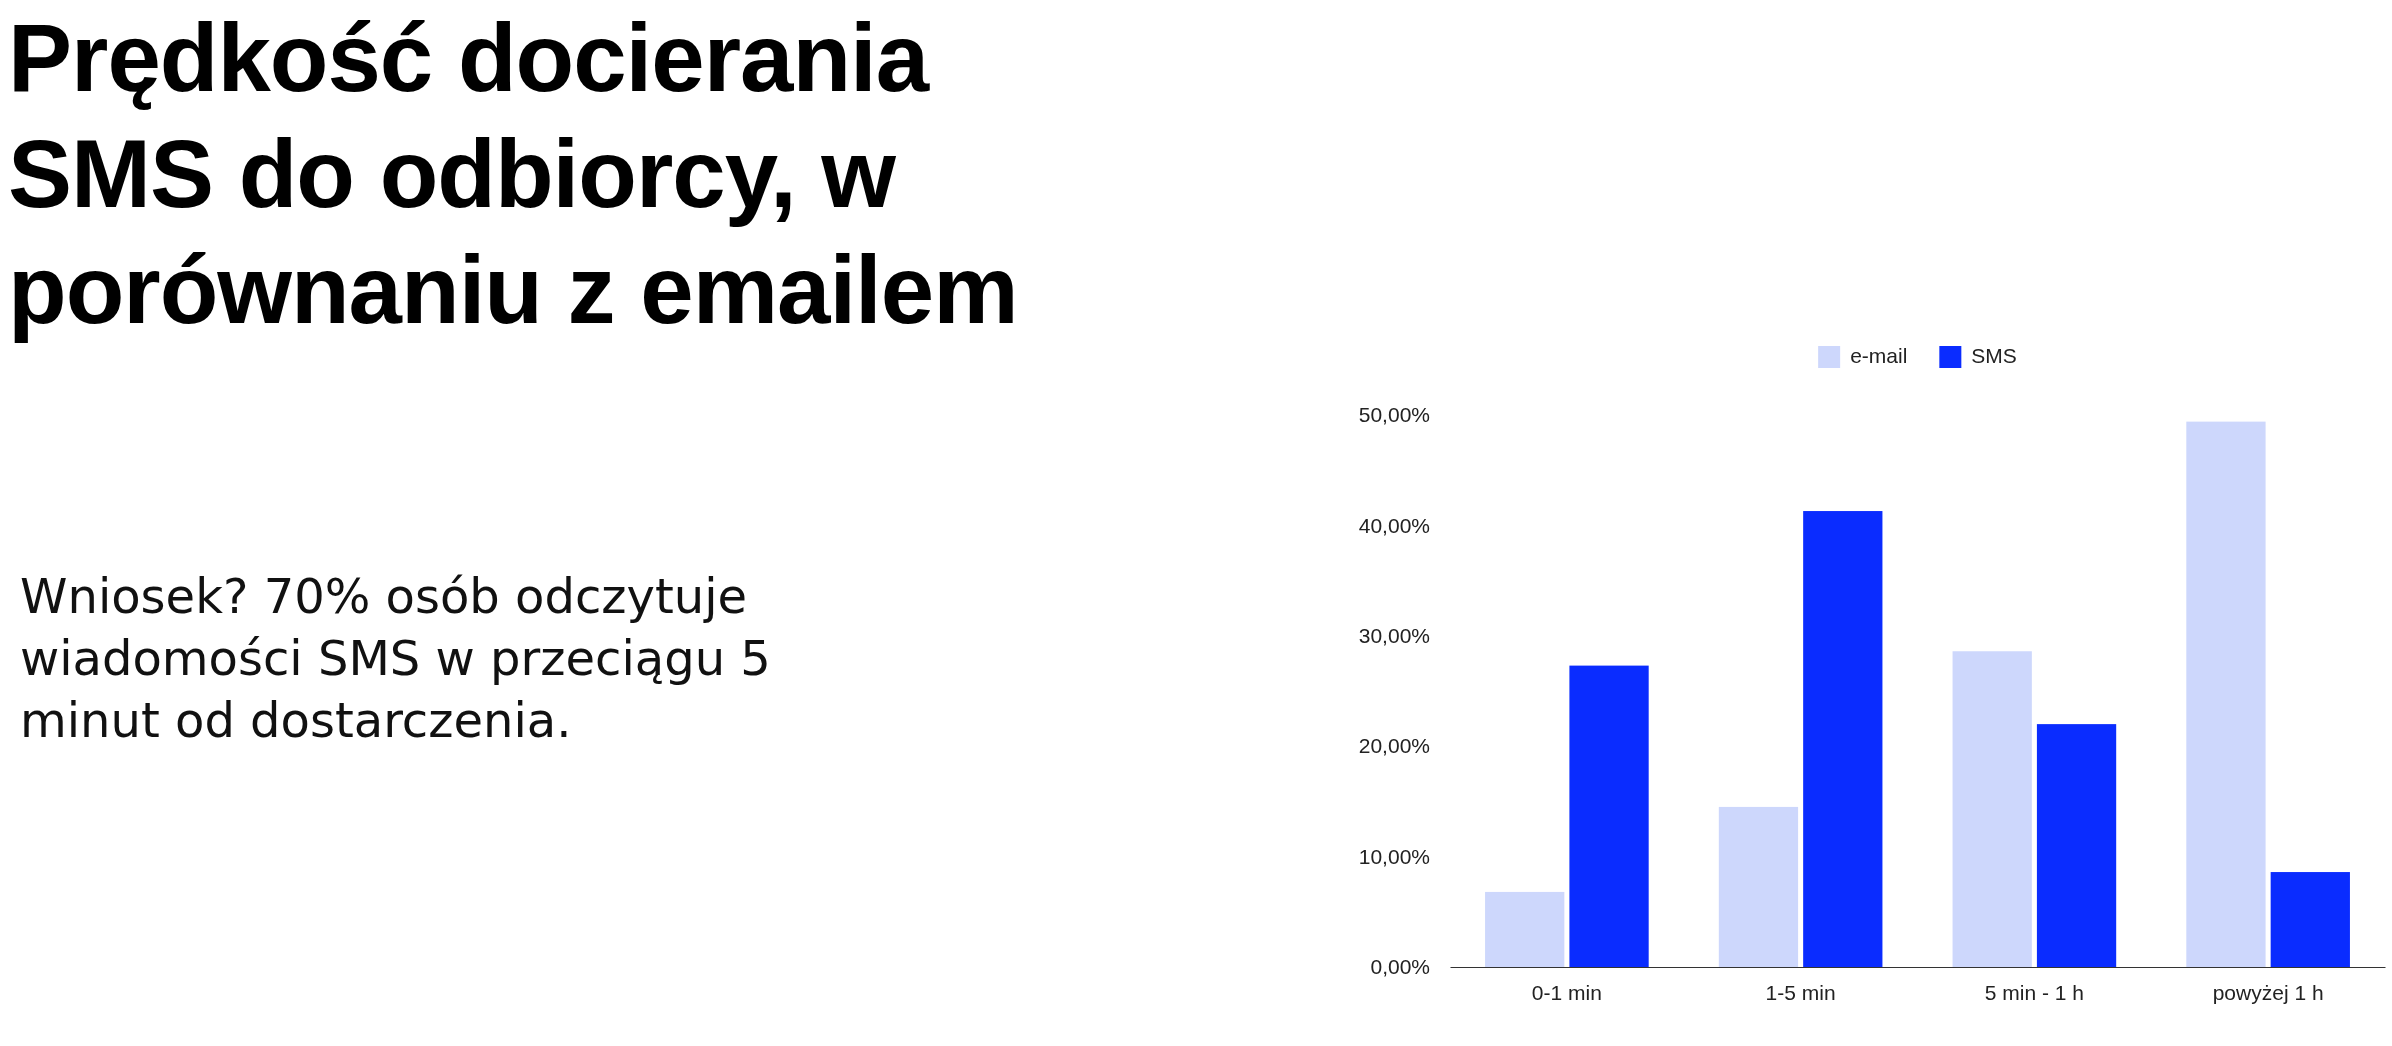 Image resolution: width=2392 pixels, height=1046 pixels. I want to click on x-tick-label: 1-5 min, so click(1800, 992).